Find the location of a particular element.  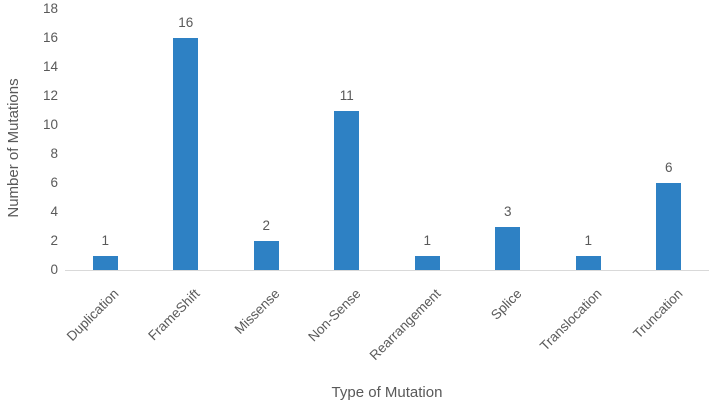

bar-value-label: 2 is located at coordinates (266, 225).